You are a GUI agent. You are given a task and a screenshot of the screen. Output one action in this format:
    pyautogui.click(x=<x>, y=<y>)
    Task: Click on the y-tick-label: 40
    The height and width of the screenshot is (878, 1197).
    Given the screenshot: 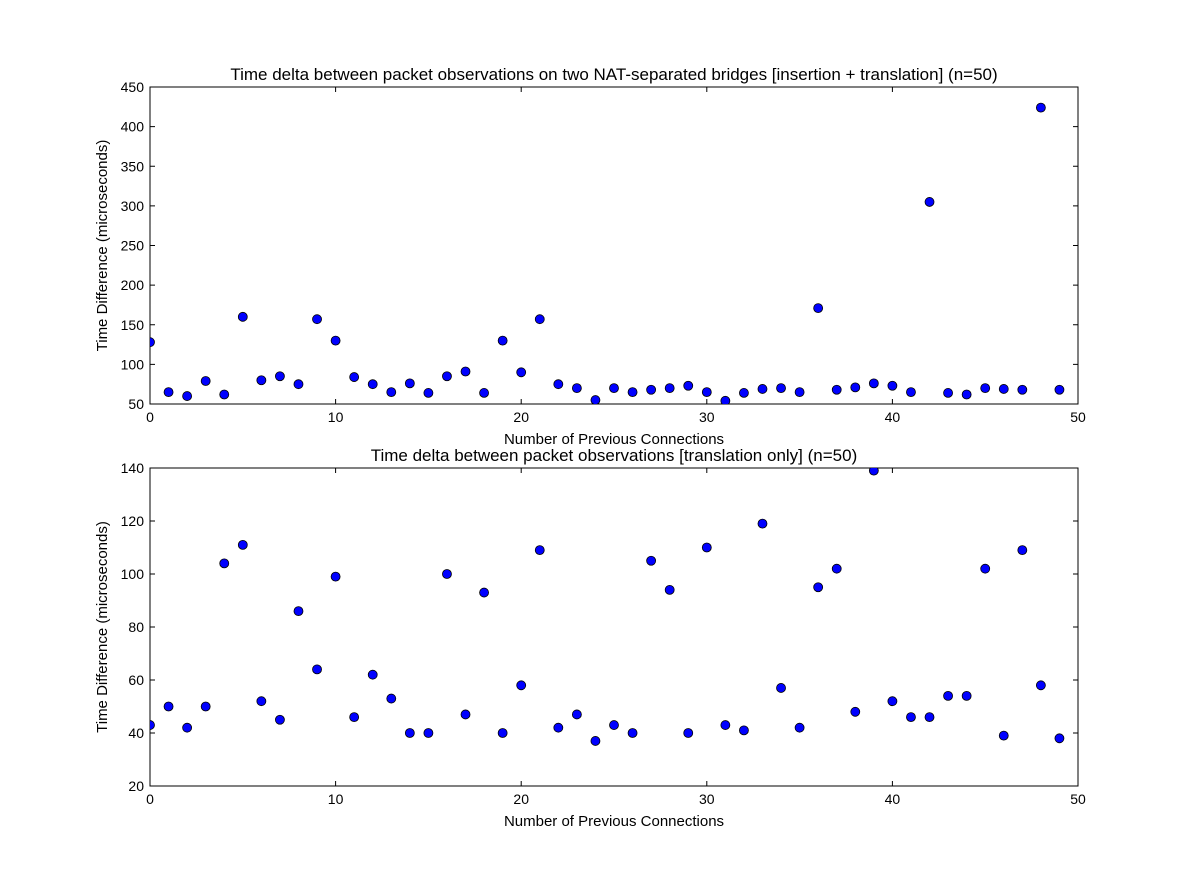 What is the action you would take?
    pyautogui.click(x=136, y=733)
    